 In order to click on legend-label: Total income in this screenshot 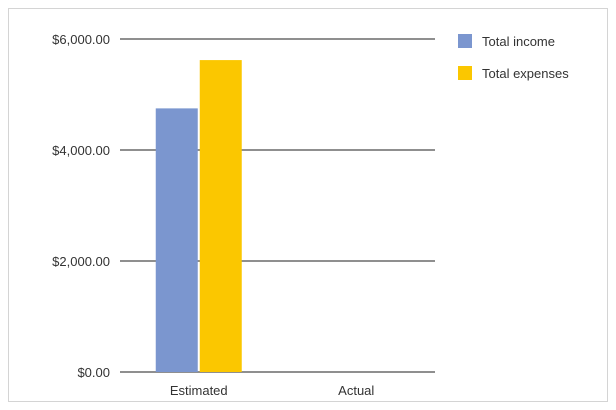, I will do `click(518, 41)`.